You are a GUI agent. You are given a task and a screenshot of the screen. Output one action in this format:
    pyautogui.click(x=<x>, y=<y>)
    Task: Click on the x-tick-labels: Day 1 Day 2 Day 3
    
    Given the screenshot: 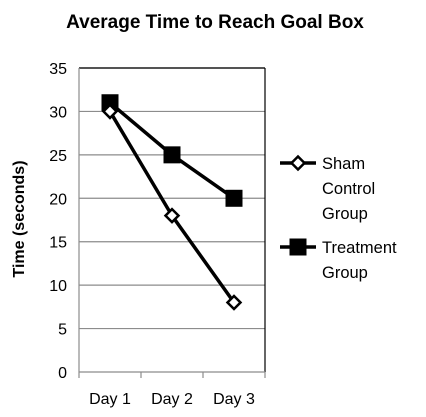 What is the action you would take?
    pyautogui.click(x=172, y=399)
    